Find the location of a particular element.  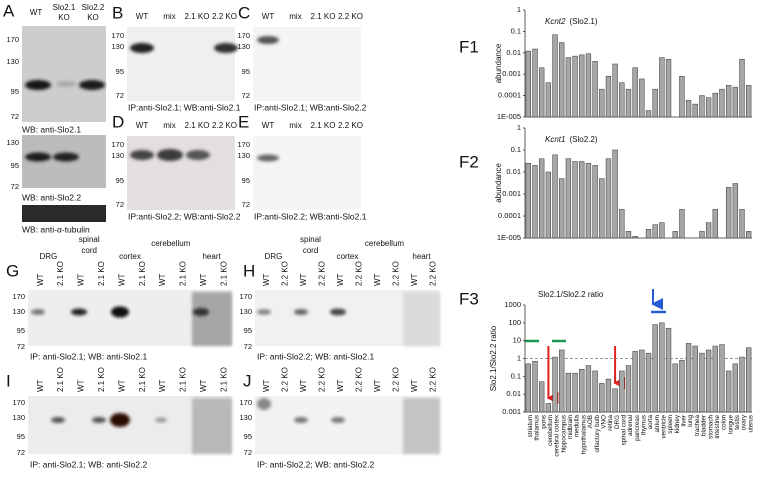

y-tick-label: 1E-005 is located at coordinates (509, 237).